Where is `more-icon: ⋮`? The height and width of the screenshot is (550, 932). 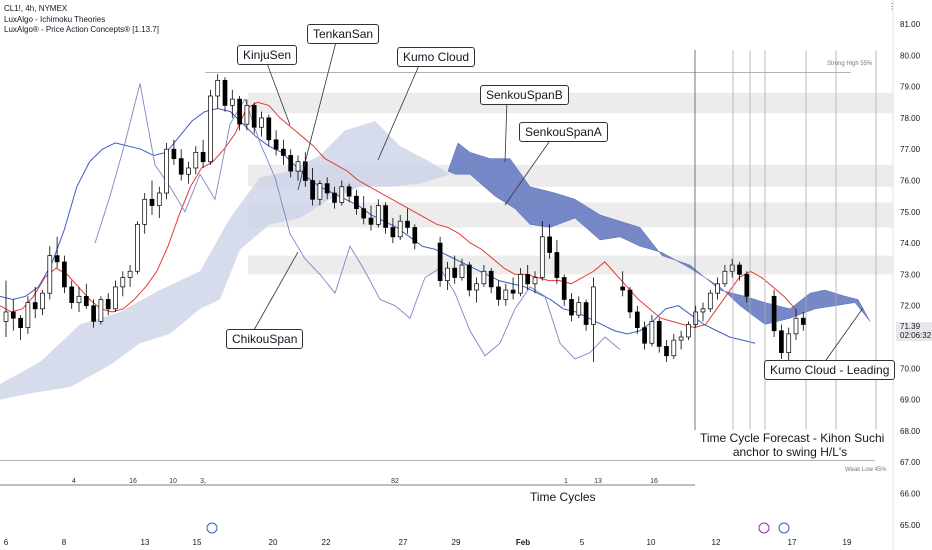 more-icon: ⋮ is located at coordinates (892, 6).